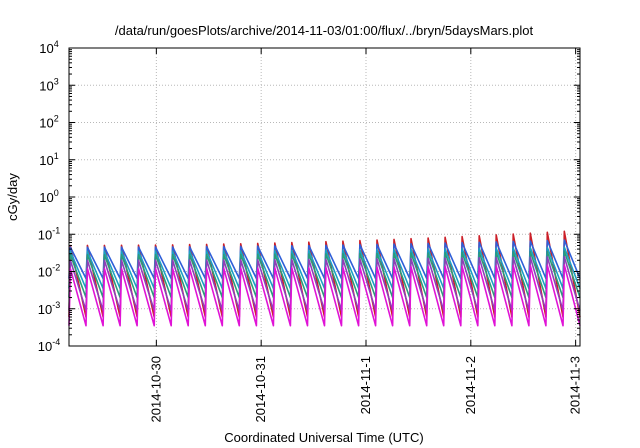  I want to click on y-tick-label: 10⁰, so click(48, 196).